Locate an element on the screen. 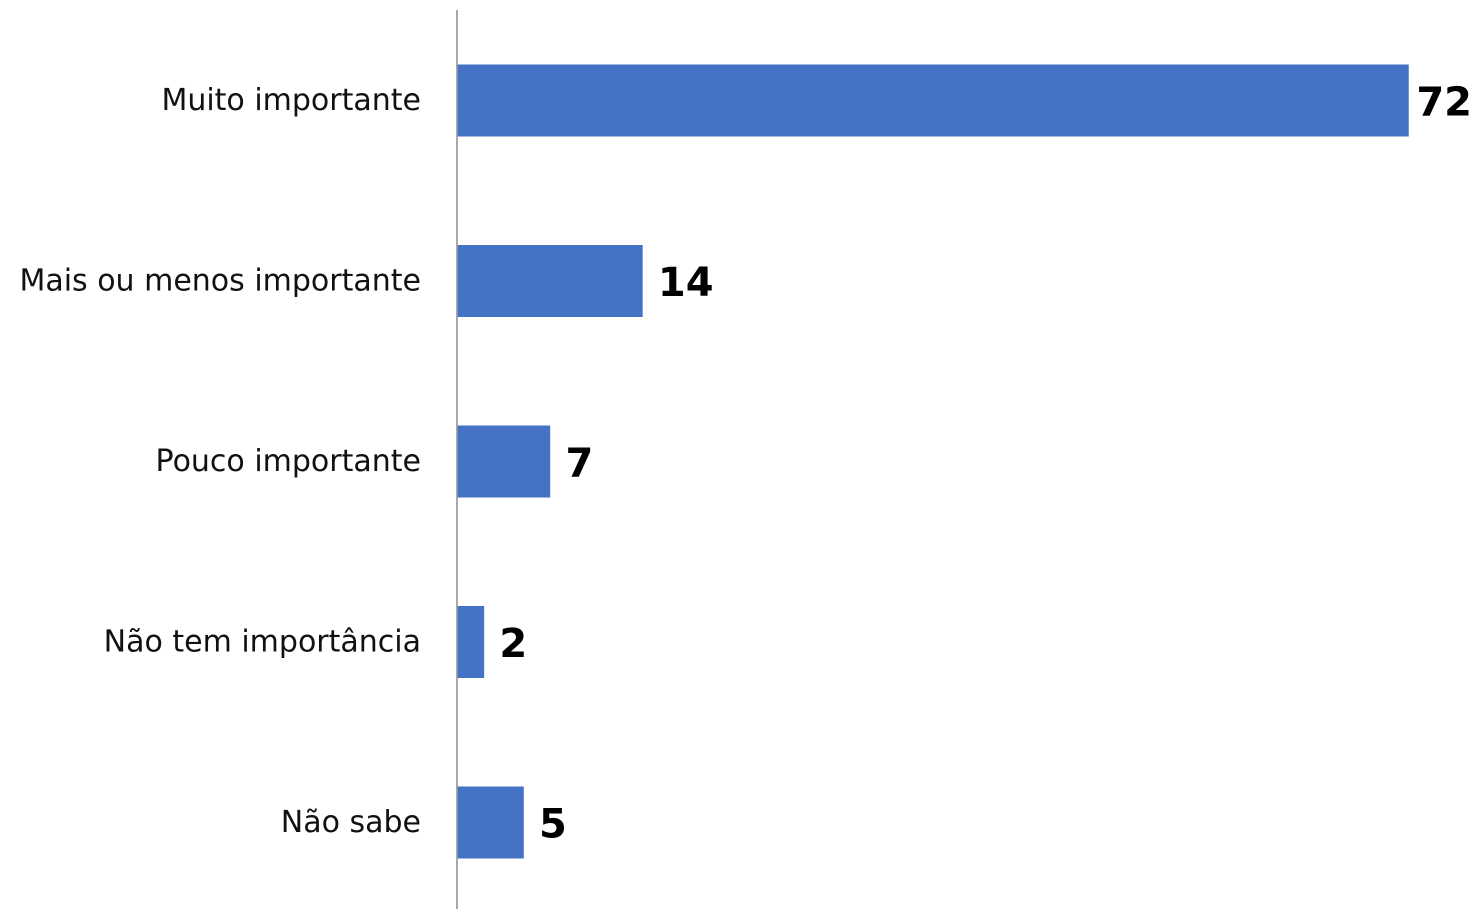 The image size is (1473, 909). category-label-3: Não tem importância is located at coordinates (262, 642).